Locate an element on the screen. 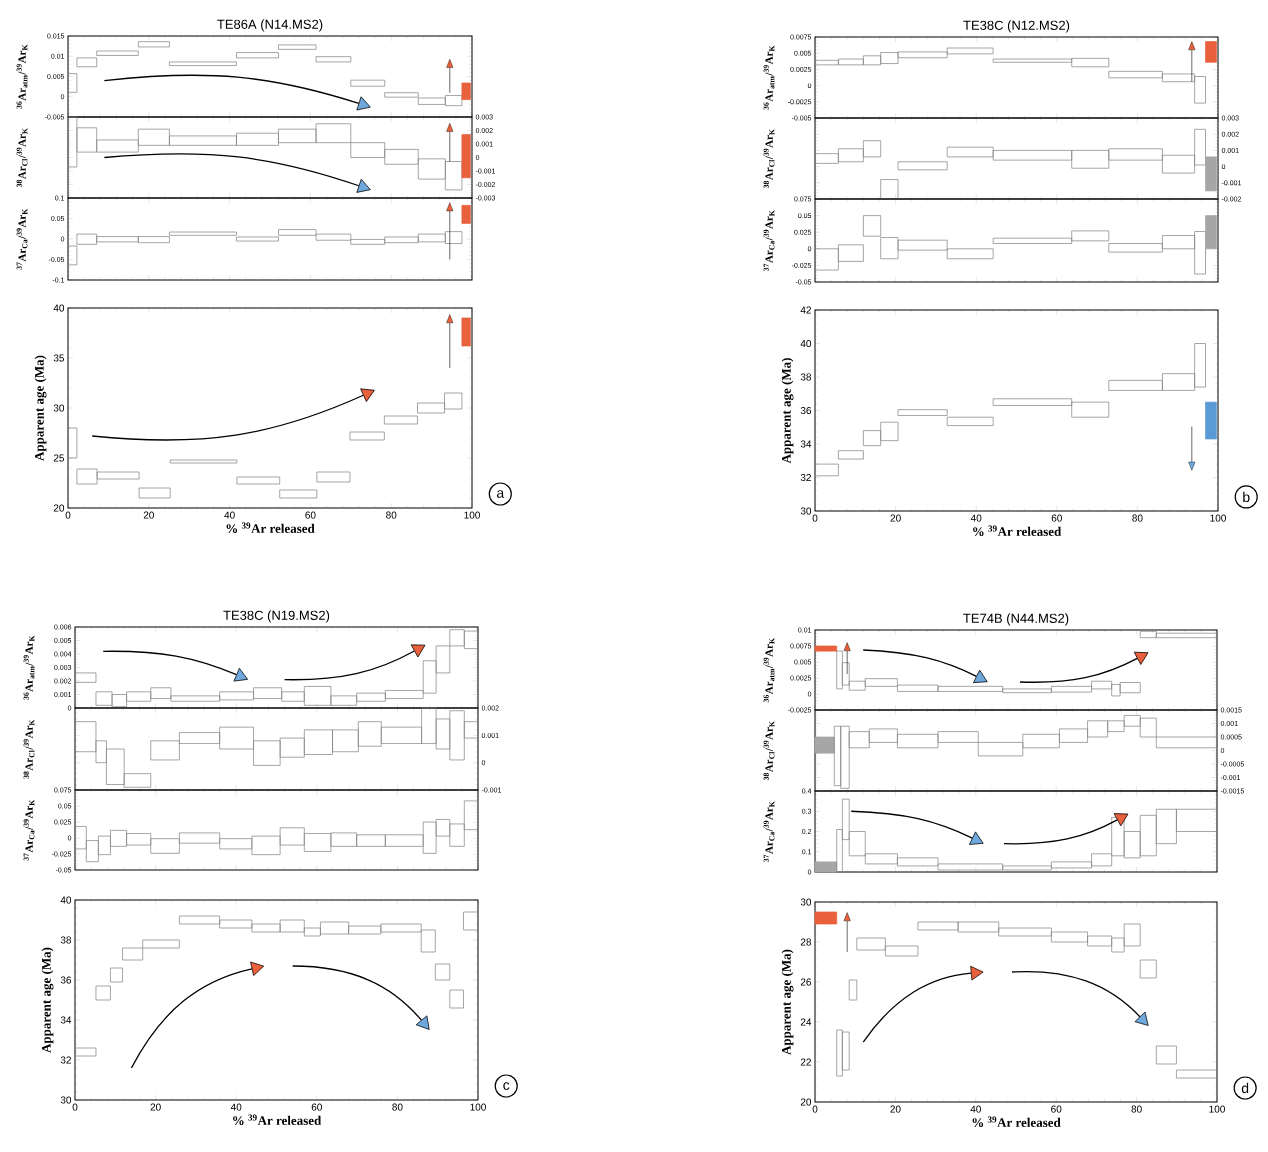  y-tick-label: 22 is located at coordinates (805, 1062).